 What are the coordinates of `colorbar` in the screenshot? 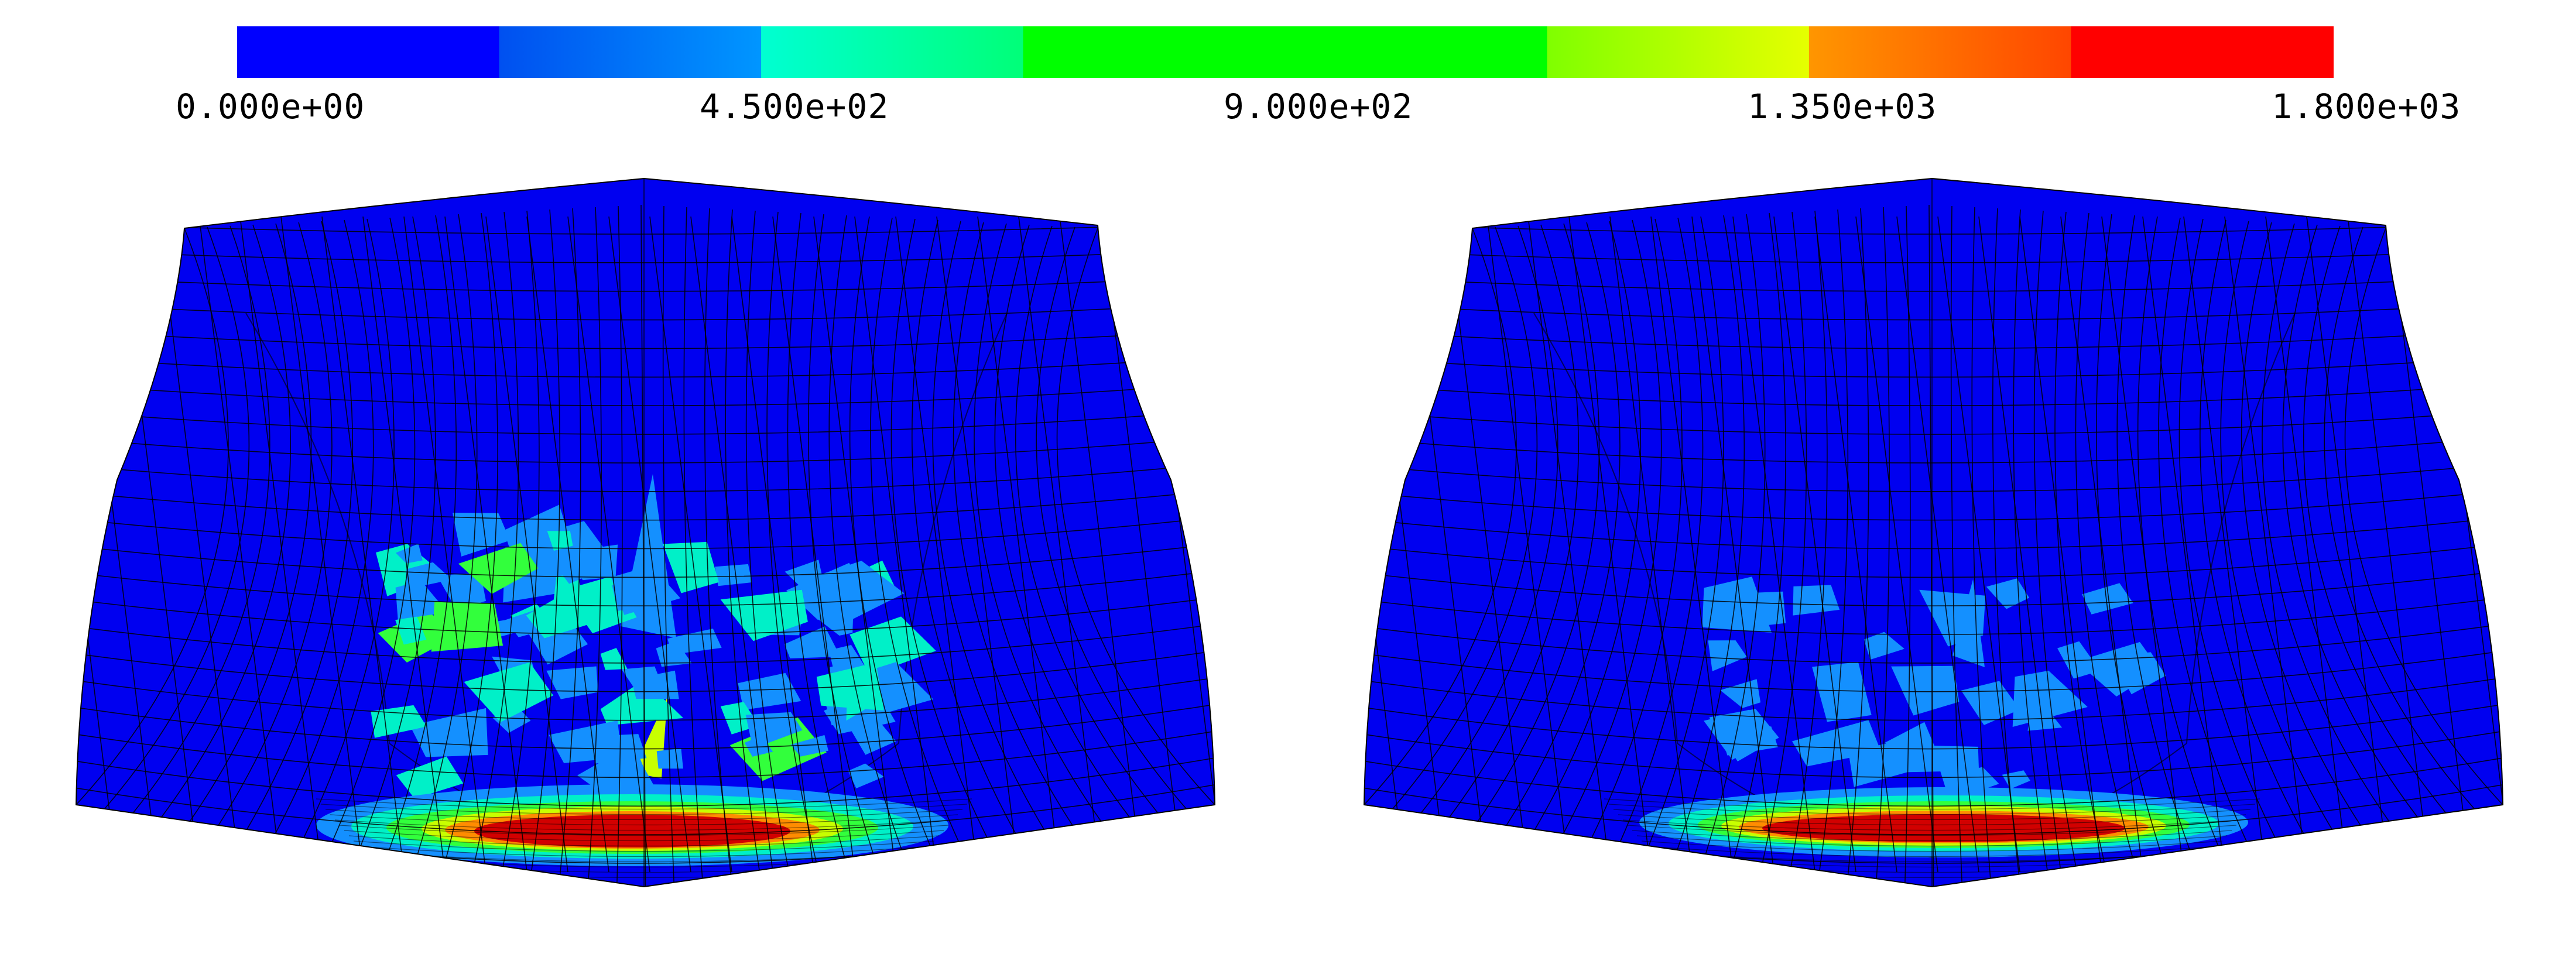 It's located at (1285, 52).